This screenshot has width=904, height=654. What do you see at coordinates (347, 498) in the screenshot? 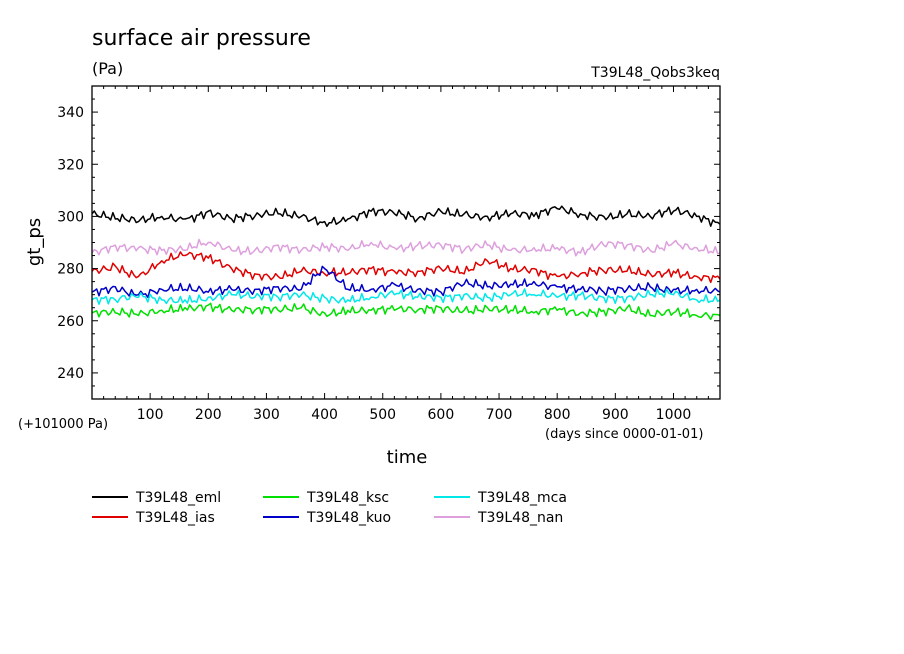
I see `legend-label: T39L48_ksc` at bounding box center [347, 498].